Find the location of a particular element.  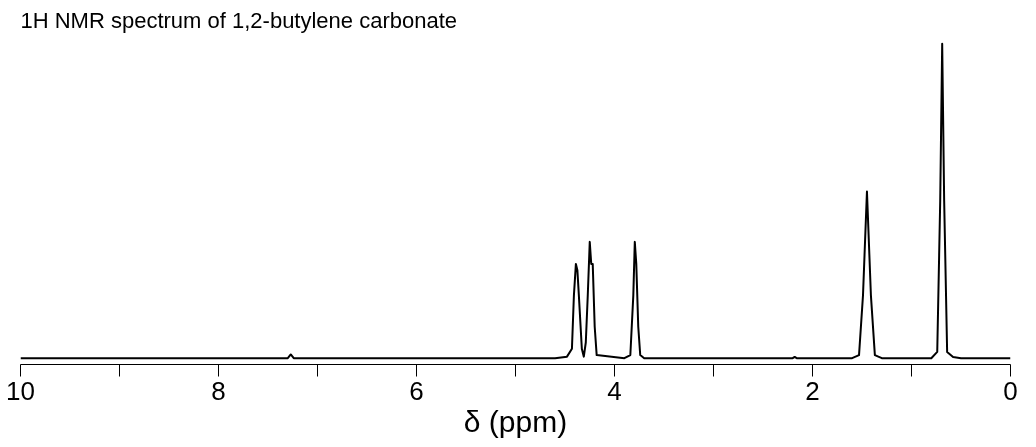

x-tick-label: 6 is located at coordinates (416, 390).